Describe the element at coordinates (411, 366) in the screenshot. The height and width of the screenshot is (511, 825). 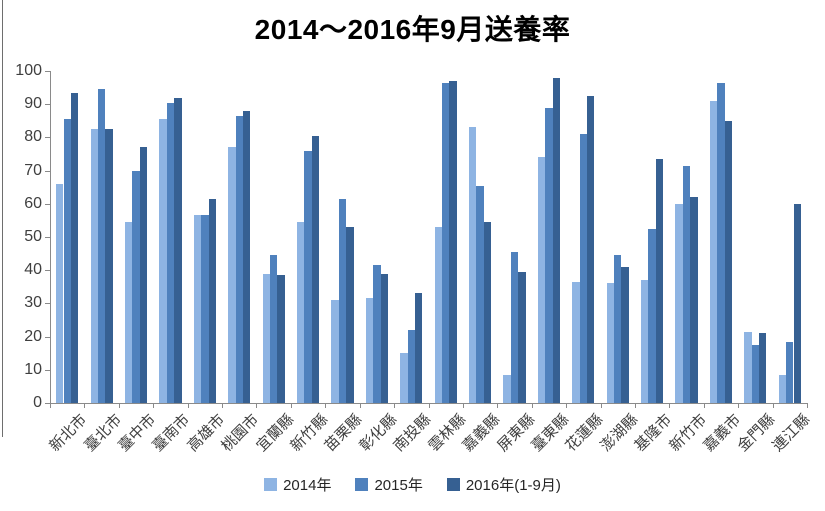
I see `bar-2015年-南投縣` at that location.